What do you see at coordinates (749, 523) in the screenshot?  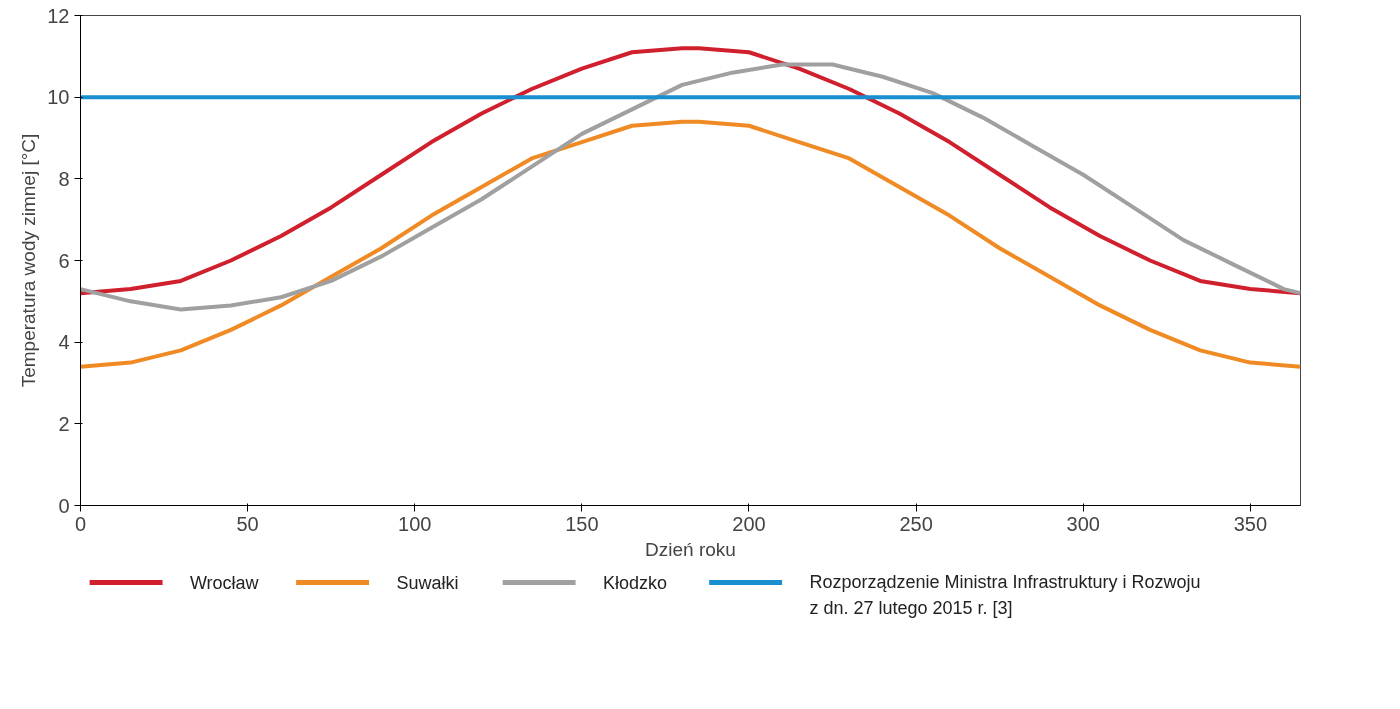 I see `x-tick-label: 200` at bounding box center [749, 523].